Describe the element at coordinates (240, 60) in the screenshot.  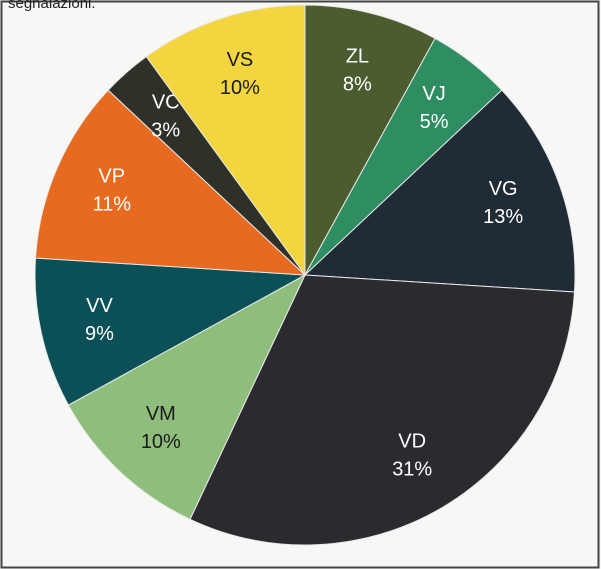
I see `slice-label: VS` at that location.